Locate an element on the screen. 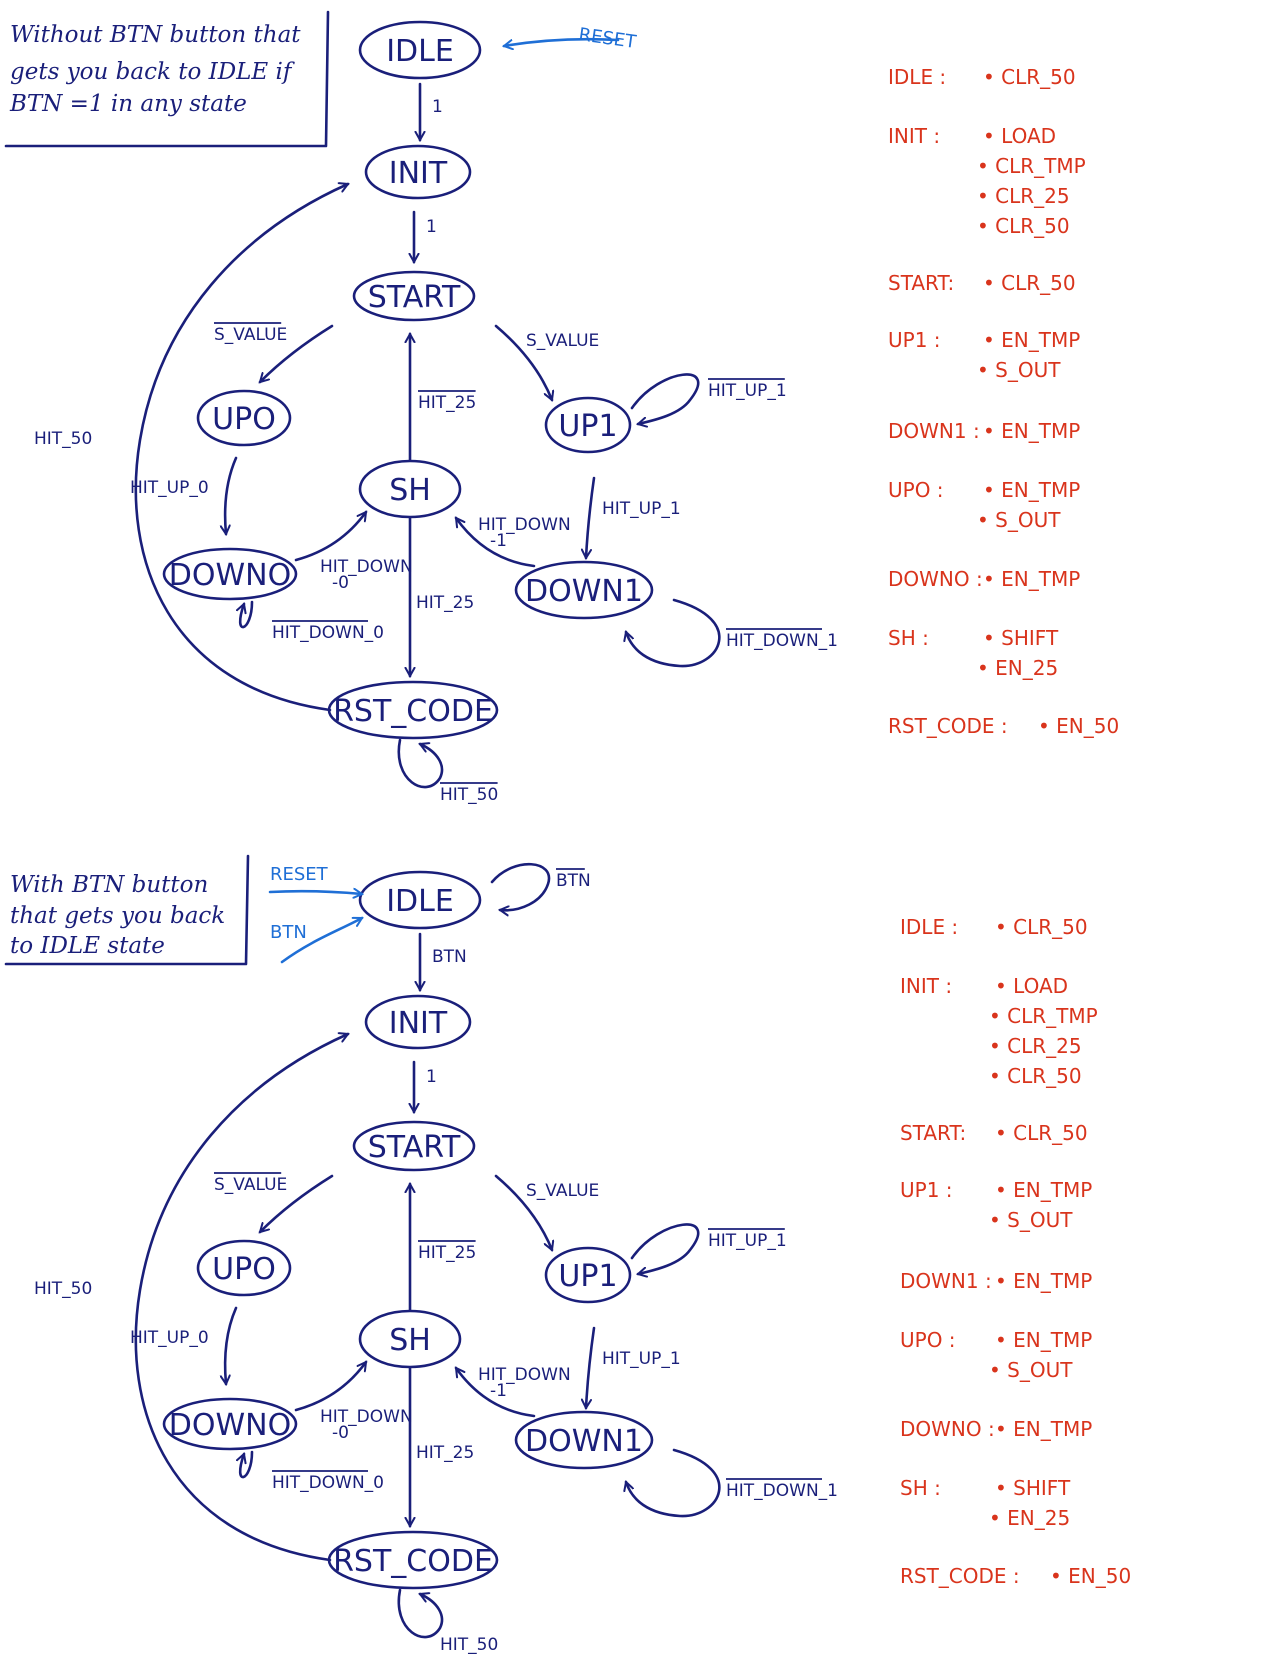  edge-start-up0 is located at coordinates (297, 1203).